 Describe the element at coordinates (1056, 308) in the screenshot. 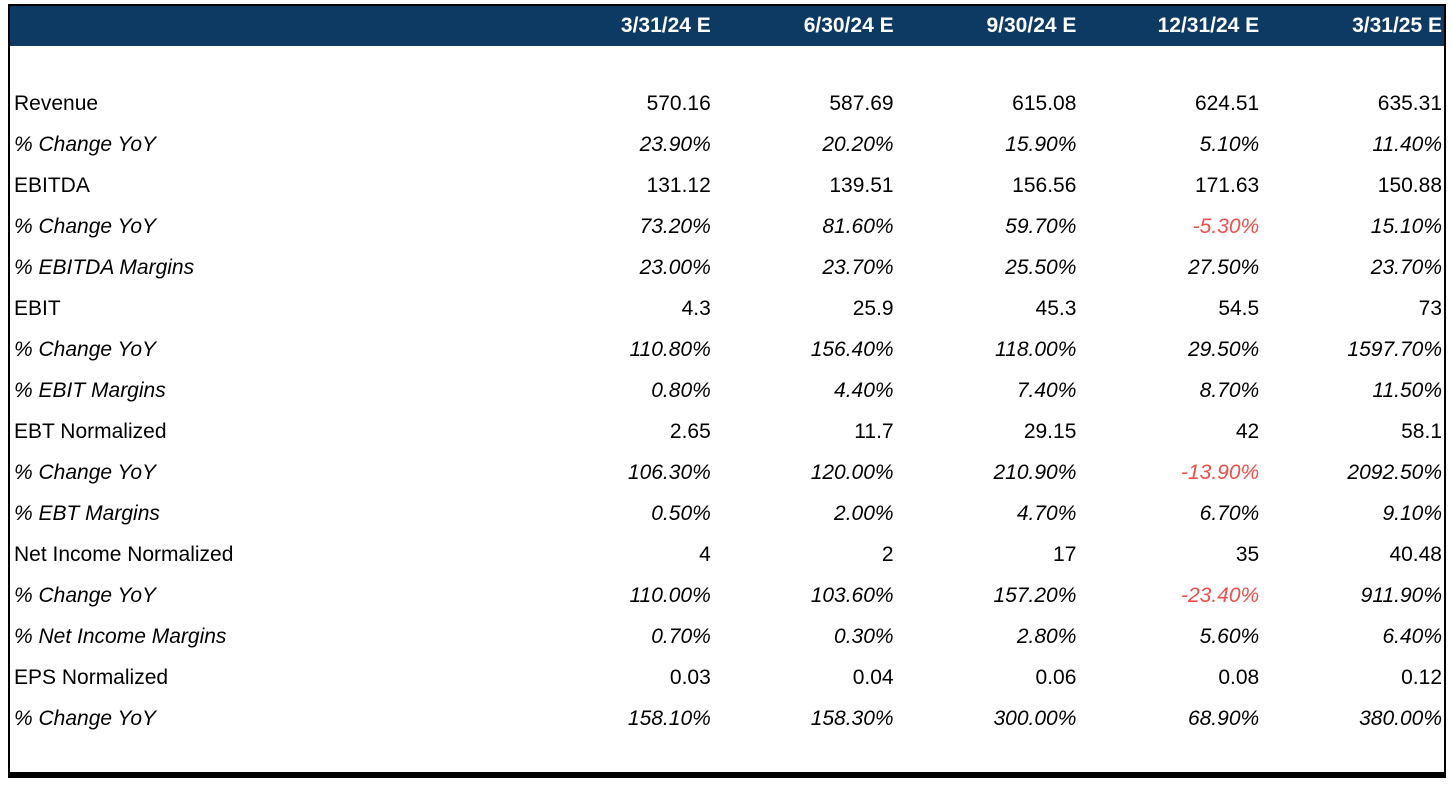

I see `cell-value: 45.3` at that location.